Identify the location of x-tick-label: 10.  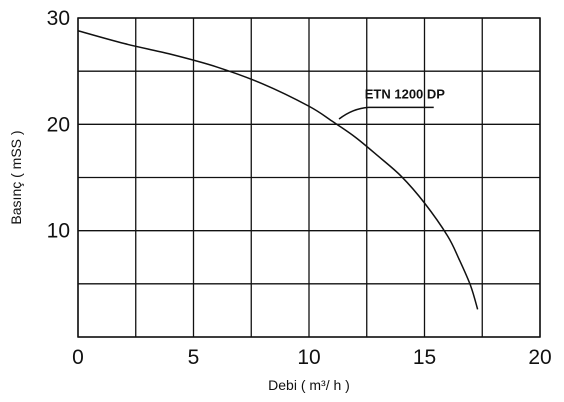
(308, 357).